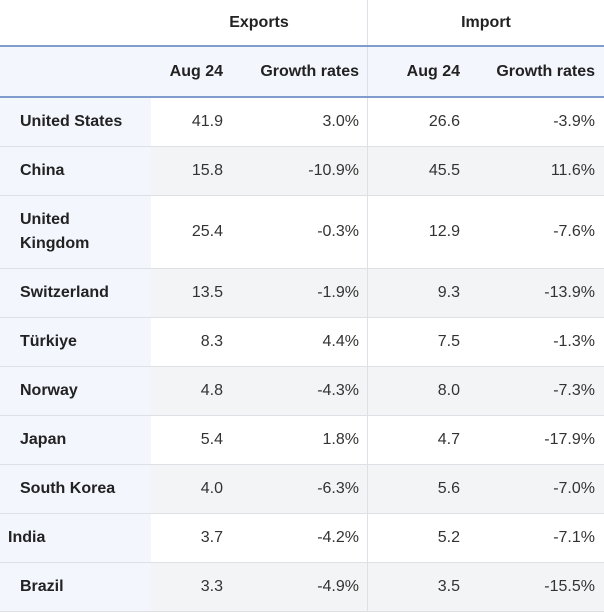  What do you see at coordinates (207, 121) in the screenshot?
I see `exports-value-cell: 41.9` at bounding box center [207, 121].